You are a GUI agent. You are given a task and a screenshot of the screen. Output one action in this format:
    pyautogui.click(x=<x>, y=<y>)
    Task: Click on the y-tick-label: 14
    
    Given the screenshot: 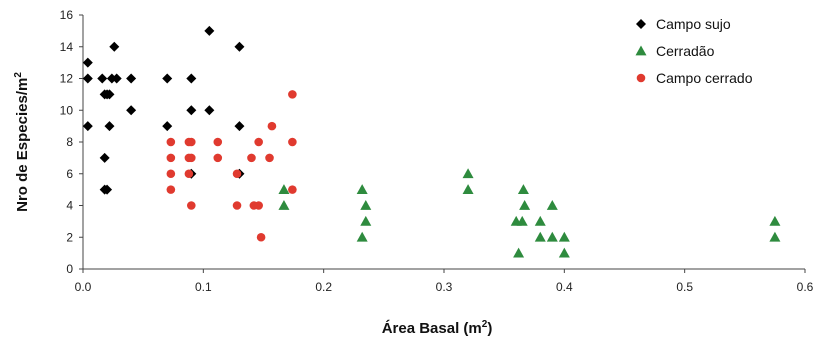 What is the action you would take?
    pyautogui.click(x=67, y=47)
    